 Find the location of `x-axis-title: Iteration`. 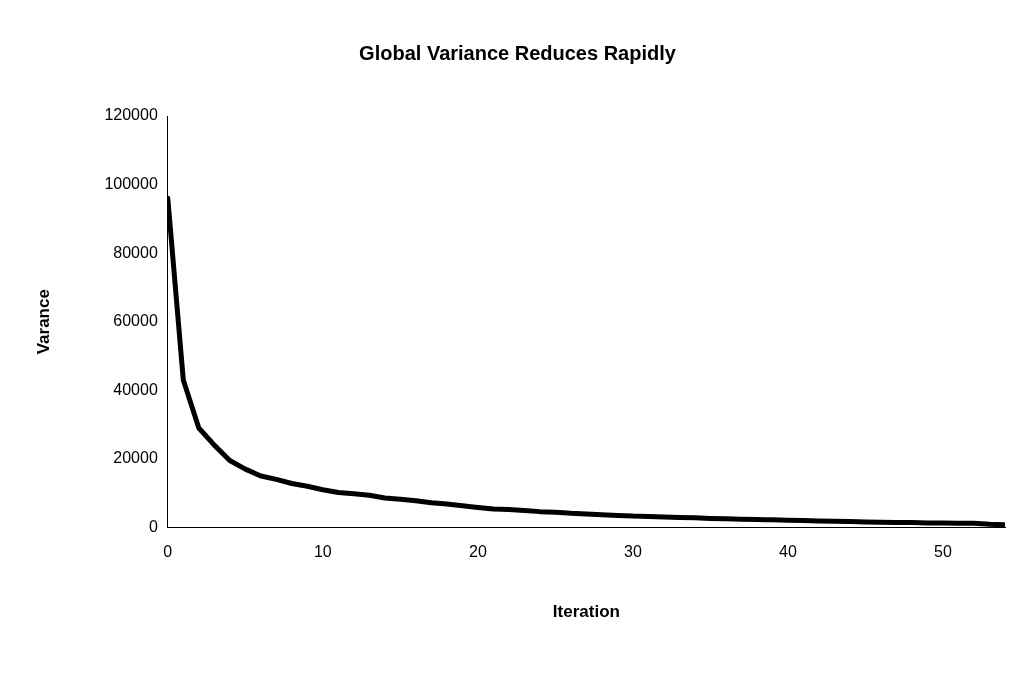

x-axis-title: Iteration is located at coordinates (586, 612).